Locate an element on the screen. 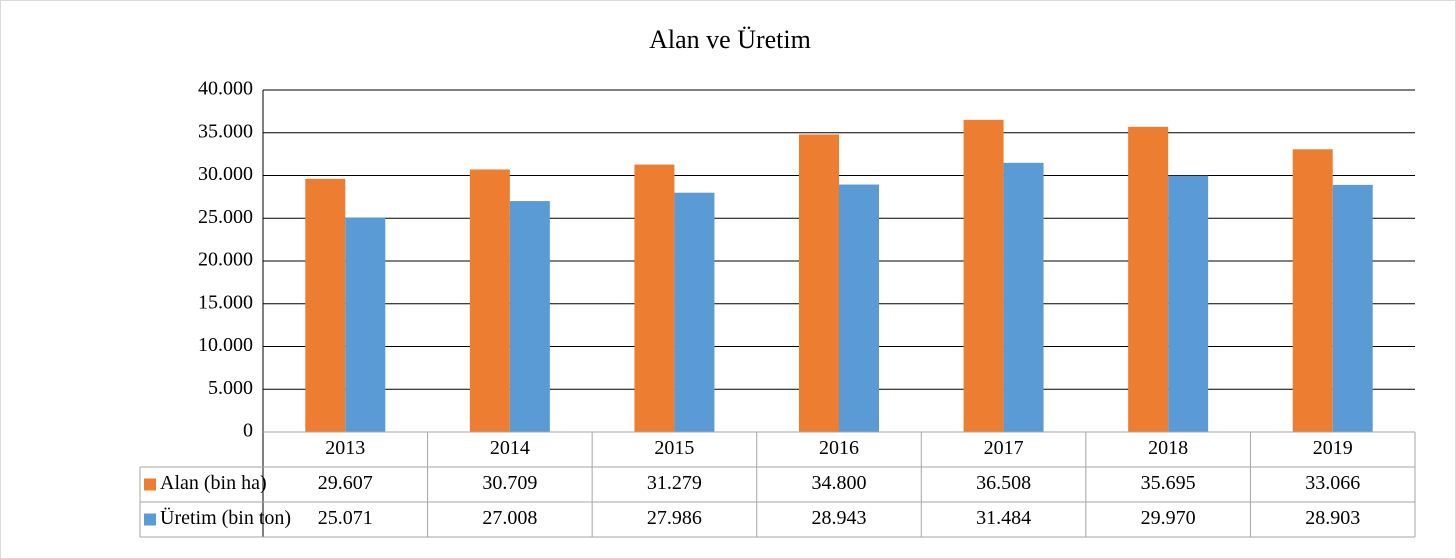 The image size is (1456, 559). table-value: 31.484 is located at coordinates (1003, 518).